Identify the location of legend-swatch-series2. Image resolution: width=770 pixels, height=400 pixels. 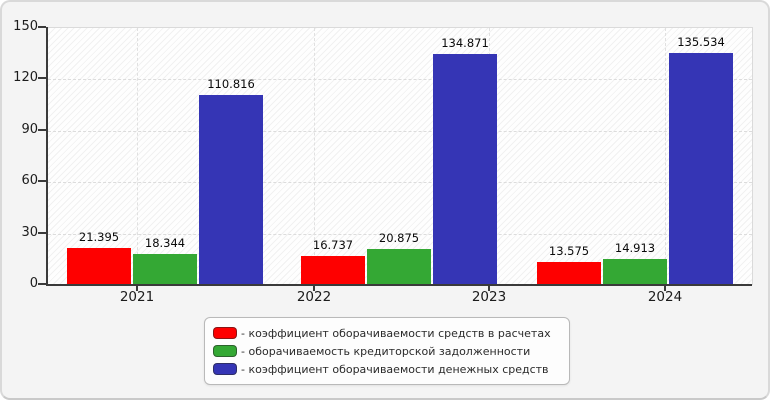
(225, 351).